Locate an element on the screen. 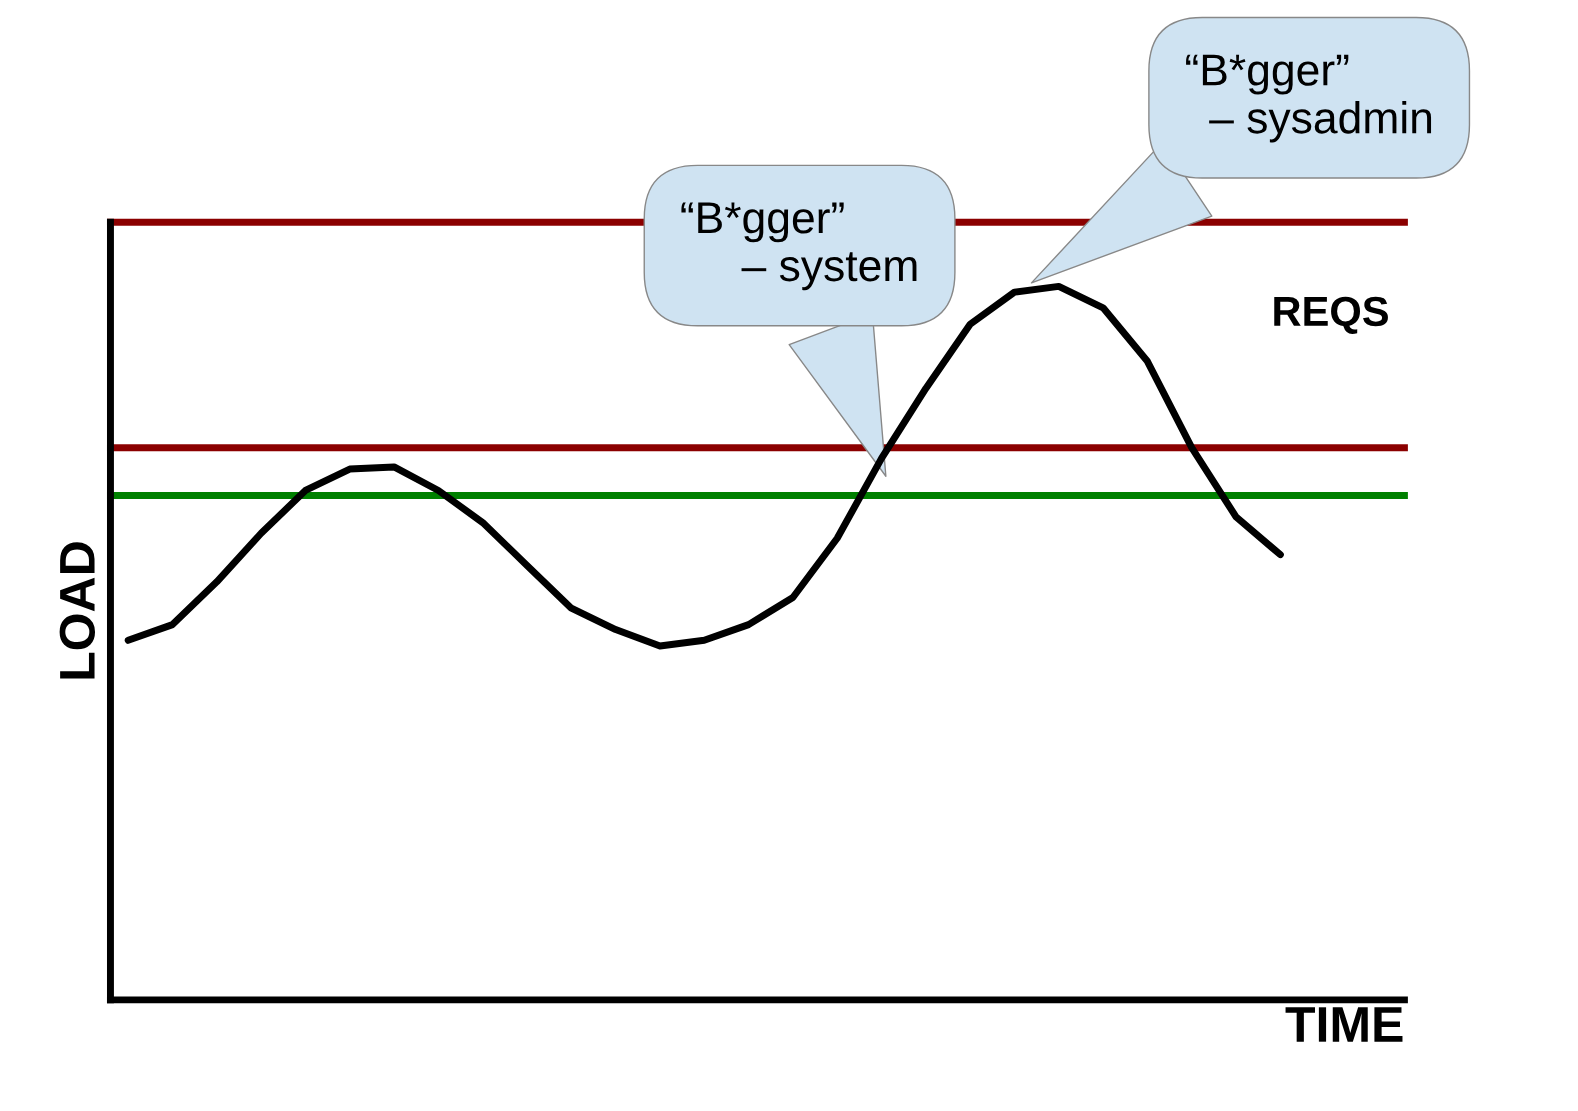  text: “B*gger” – sysadmin is located at coordinates (1309, 98).